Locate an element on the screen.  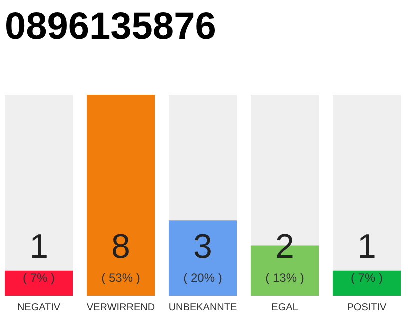
x-tick-label: NEGATIV is located at coordinates (39, 308).